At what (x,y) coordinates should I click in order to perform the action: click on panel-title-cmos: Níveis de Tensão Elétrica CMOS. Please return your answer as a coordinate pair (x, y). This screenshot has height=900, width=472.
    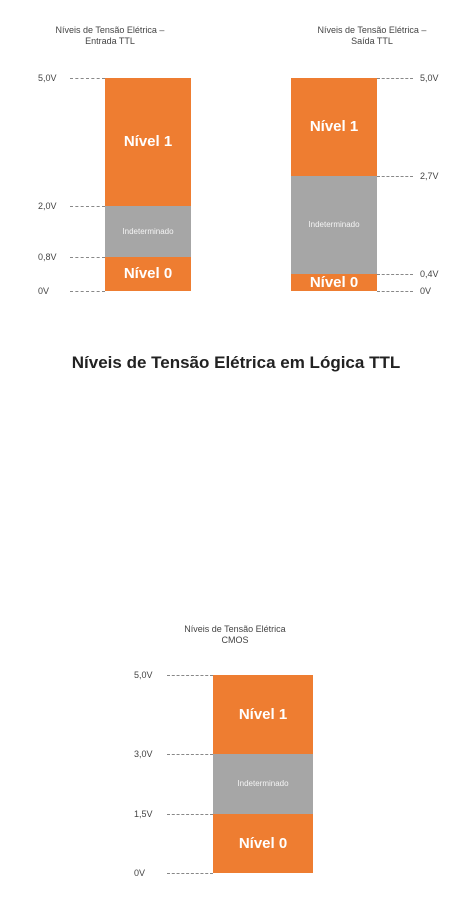
    Looking at the image, I should click on (235, 635).